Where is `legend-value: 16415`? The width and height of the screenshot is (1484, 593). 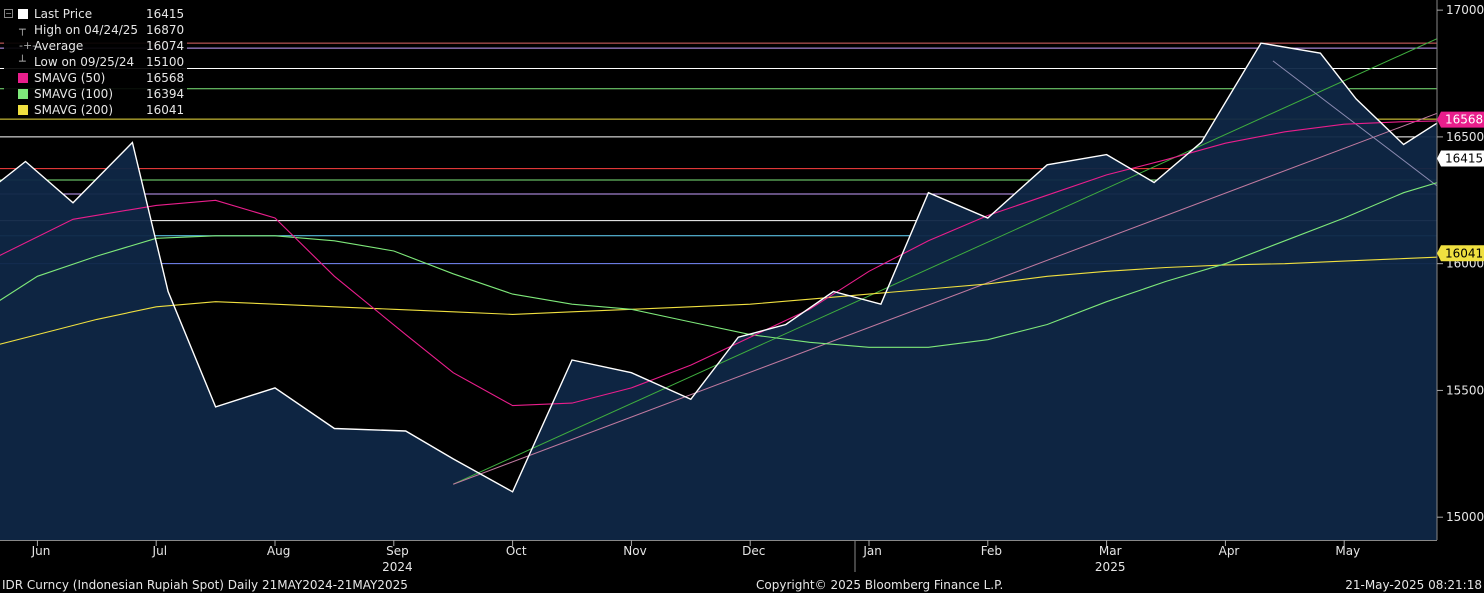
legend-value: 16415 is located at coordinates (165, 14).